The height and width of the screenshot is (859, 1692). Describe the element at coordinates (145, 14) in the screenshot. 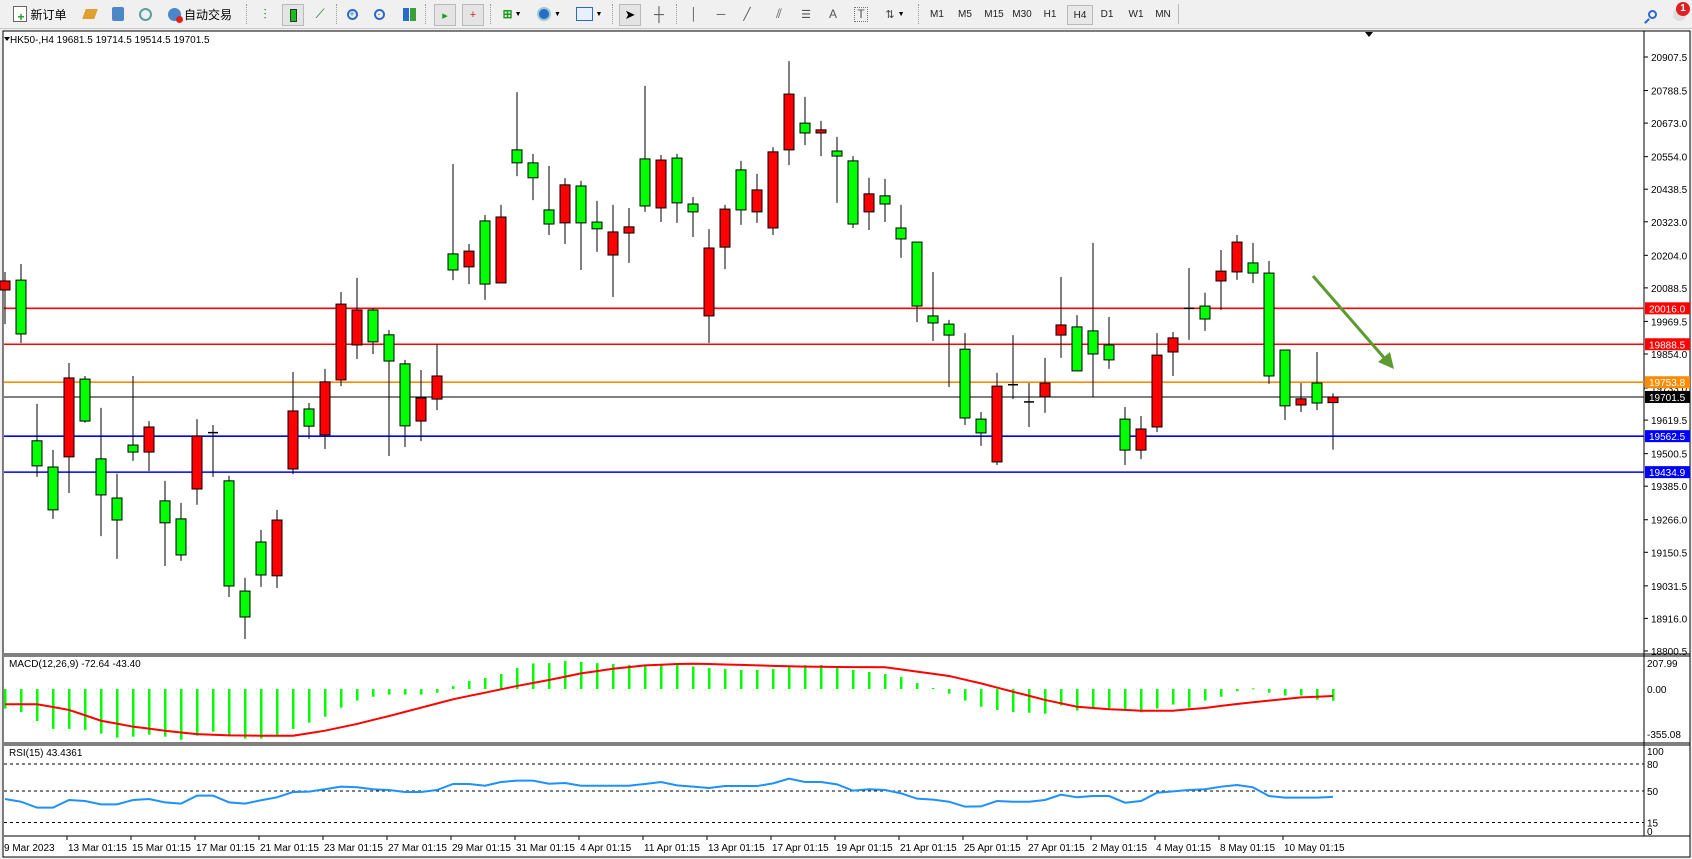

I see `signals-button` at that location.